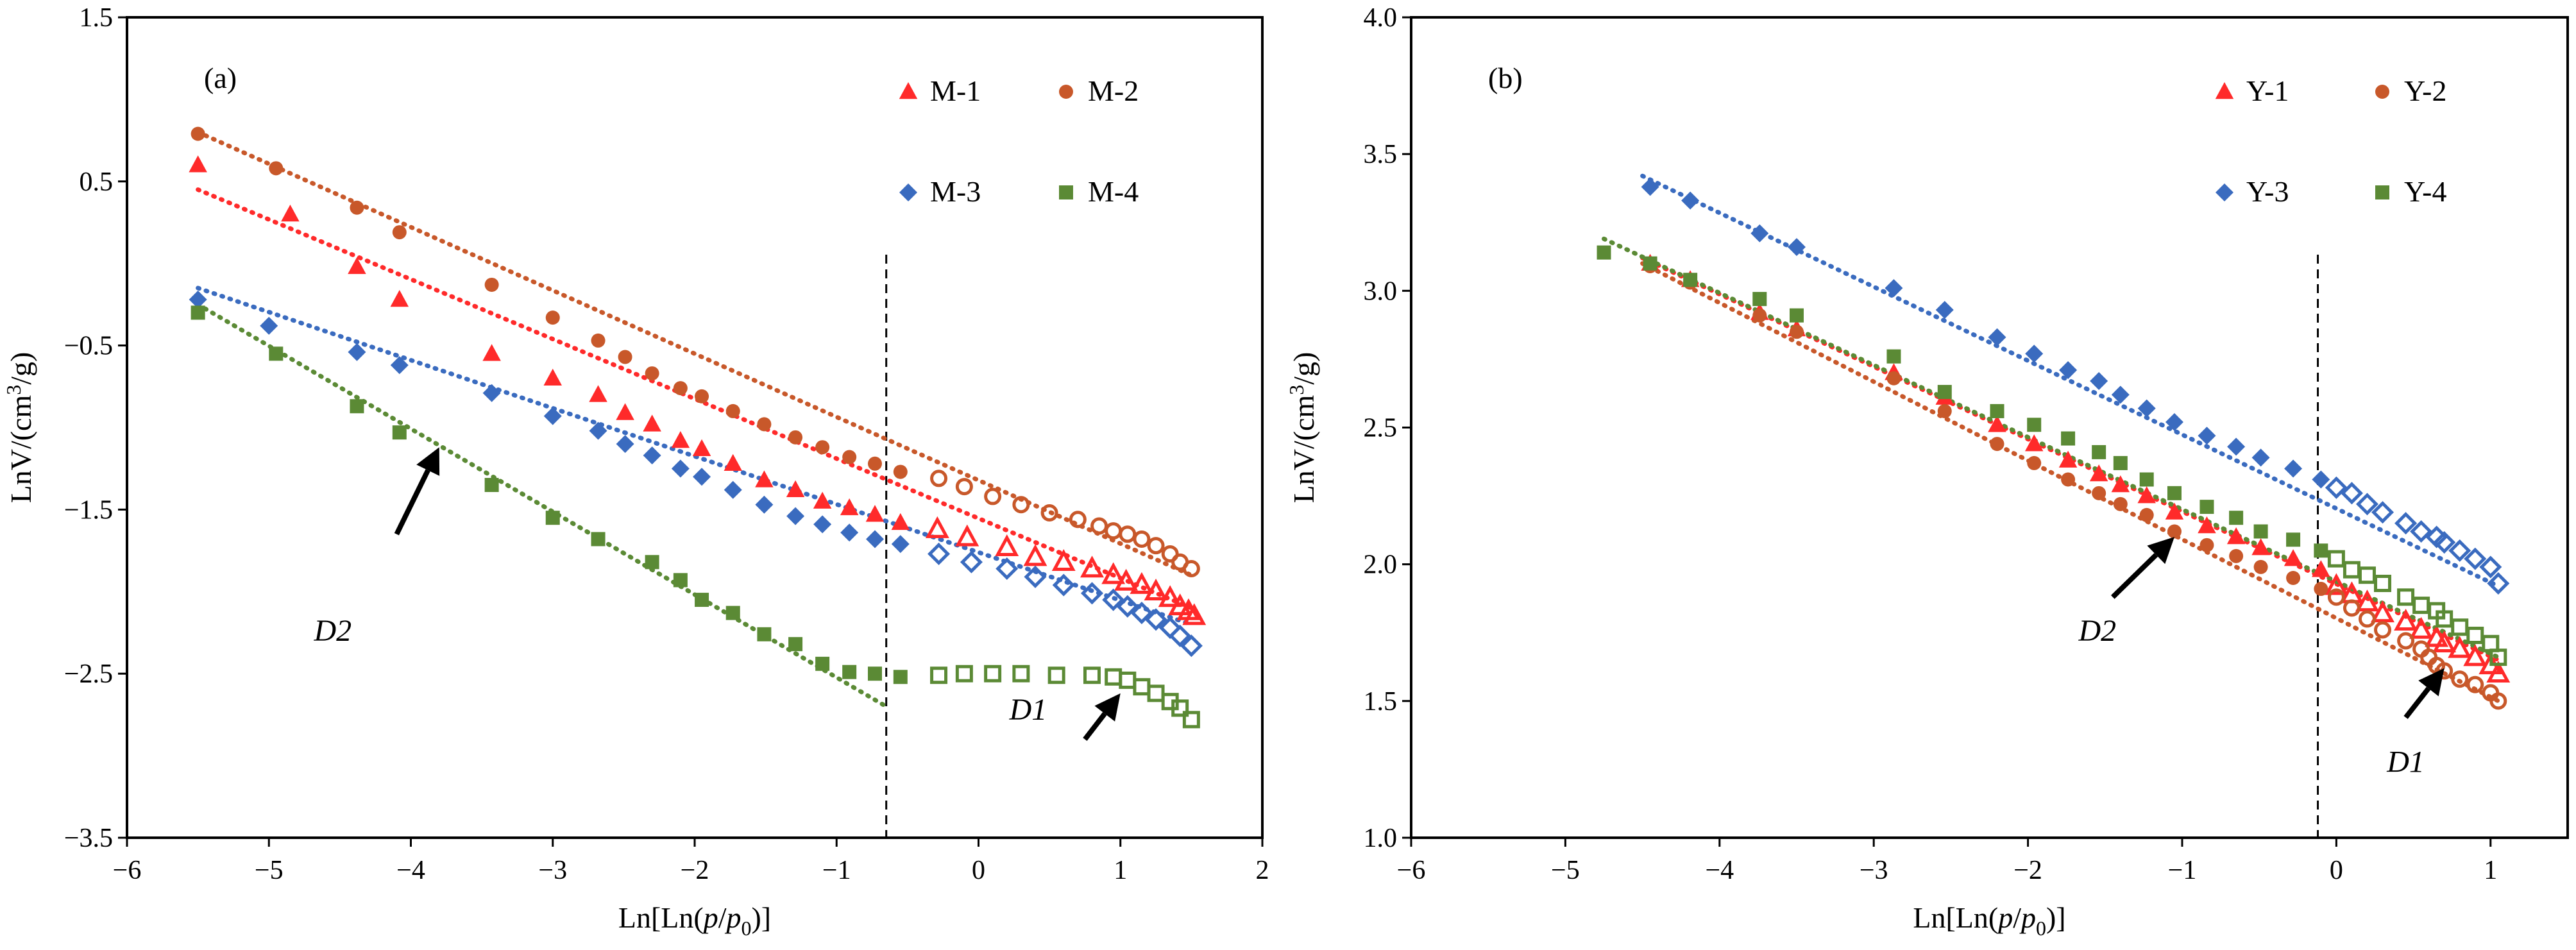 Image resolution: width=2576 pixels, height=950 pixels. What do you see at coordinates (410, 870) in the screenshot?
I see `x-tick-label: −4` at bounding box center [410, 870].